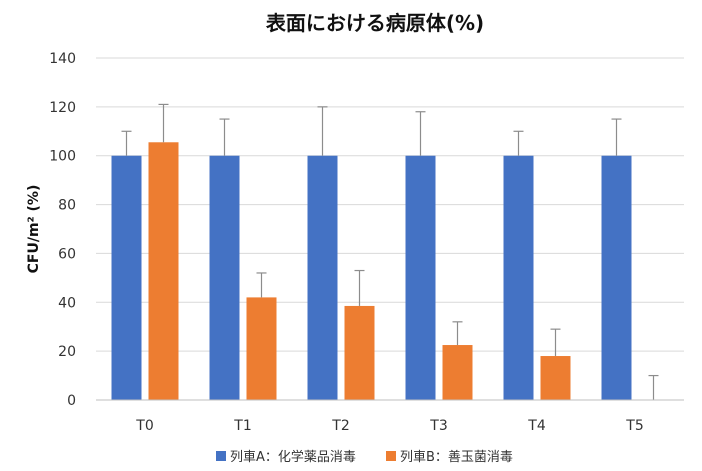 The width and height of the screenshot is (702, 471). I want to click on chart-title: 表面における病原体(%), so click(375, 23).